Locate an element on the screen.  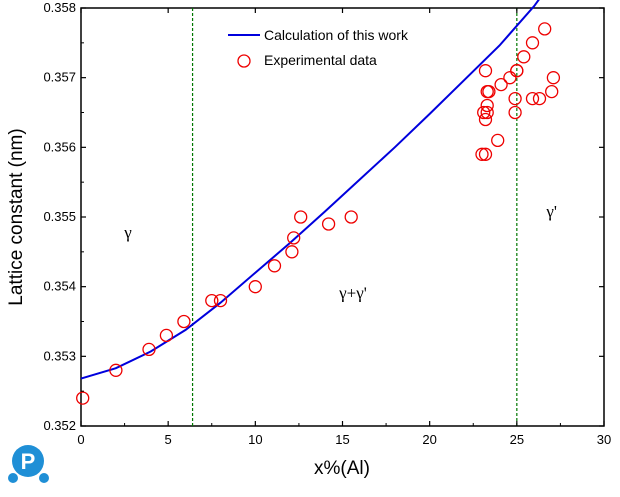
logo-badge is located at coordinates (28, 461).